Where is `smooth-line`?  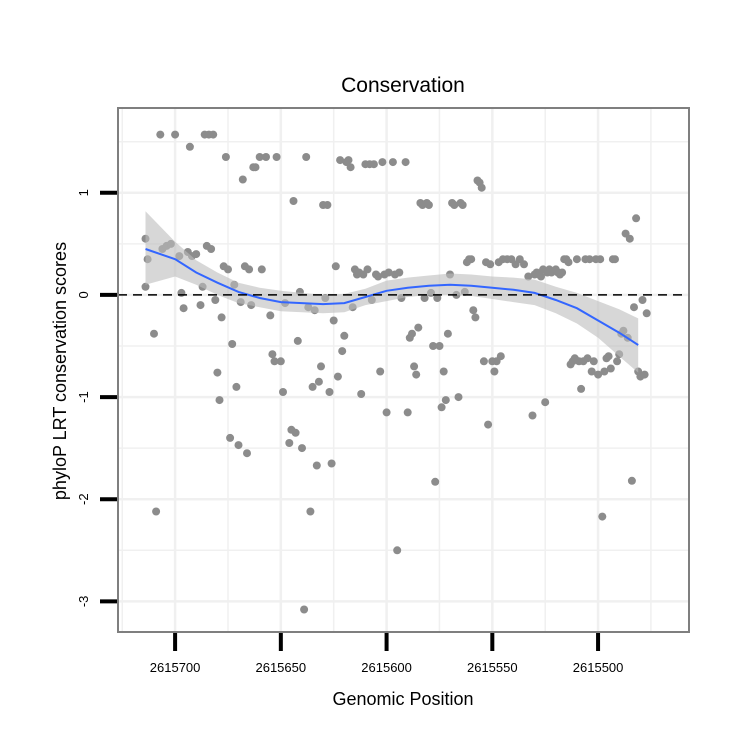 smooth-line is located at coordinates (392, 297).